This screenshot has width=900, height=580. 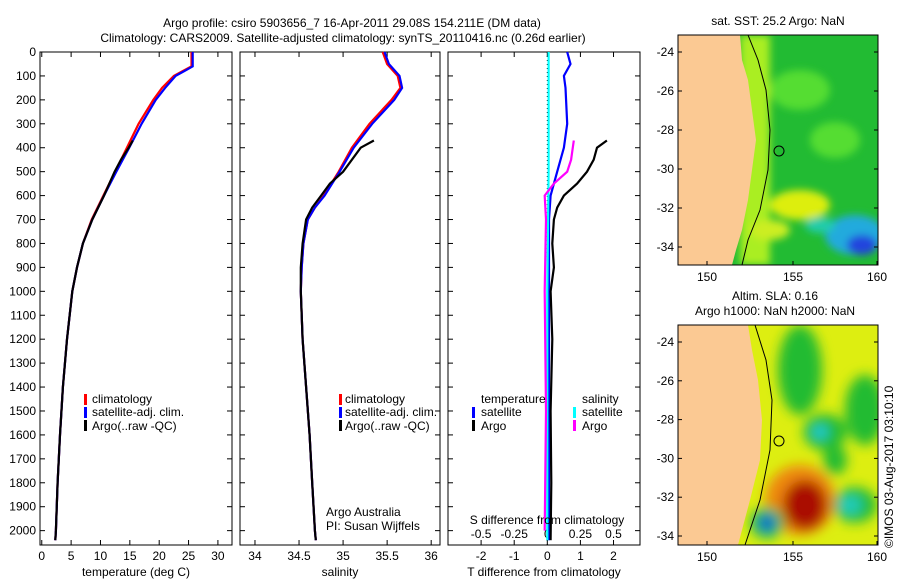 I want to click on x-axis-label: temperature (deg C), so click(x=136, y=572).